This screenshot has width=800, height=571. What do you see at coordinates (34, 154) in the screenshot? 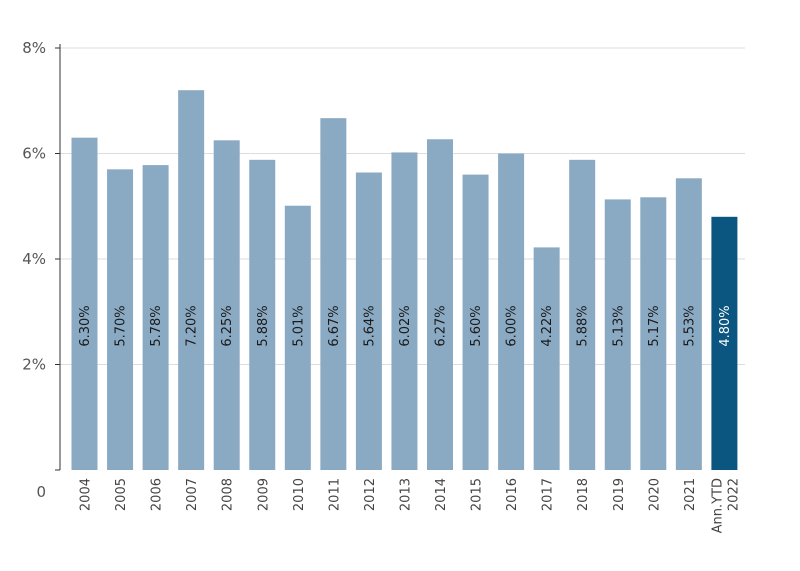
I see `y-tick-label: 6%` at bounding box center [34, 154].